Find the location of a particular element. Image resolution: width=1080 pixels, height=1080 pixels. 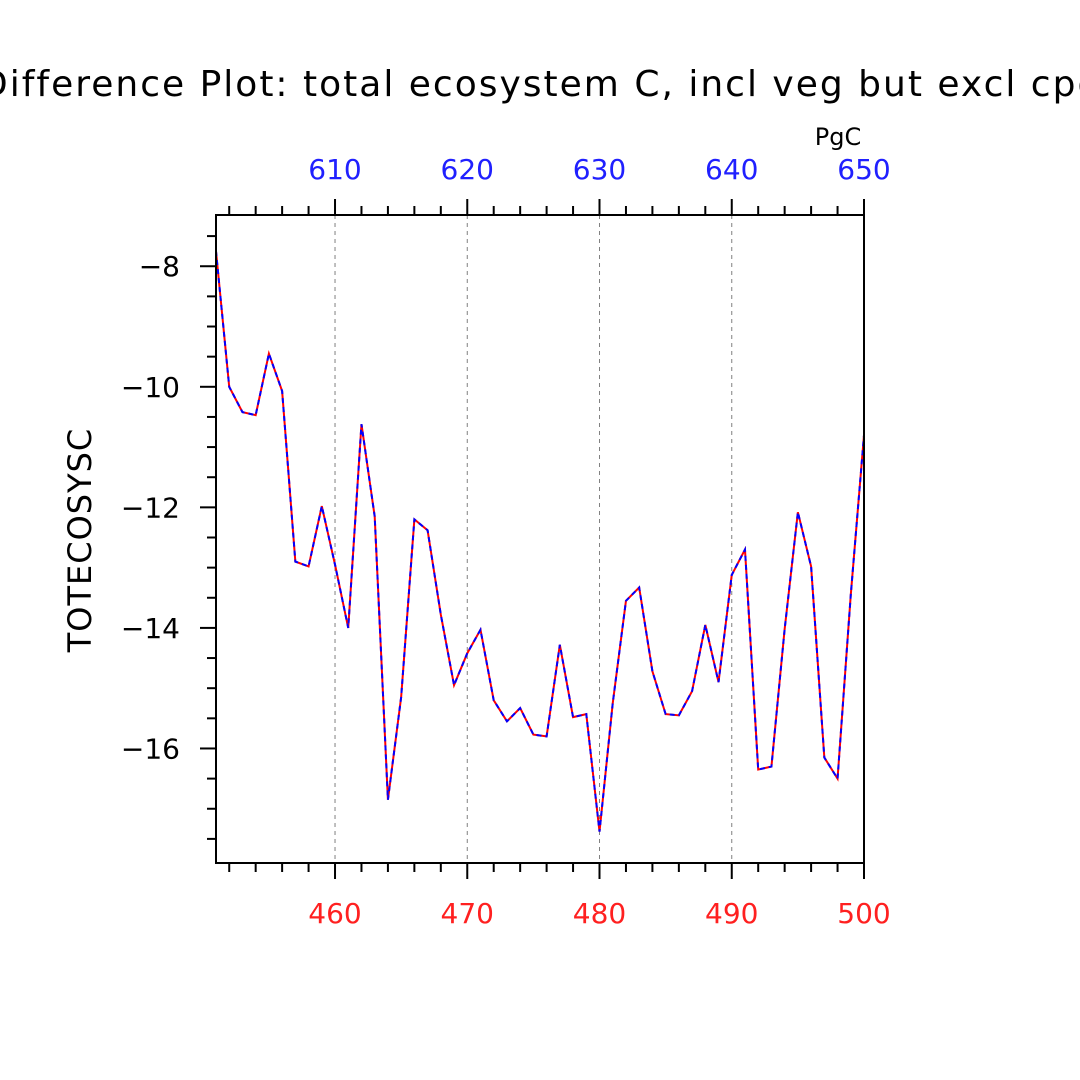

x-tick-label: 480 is located at coordinates (599, 913).